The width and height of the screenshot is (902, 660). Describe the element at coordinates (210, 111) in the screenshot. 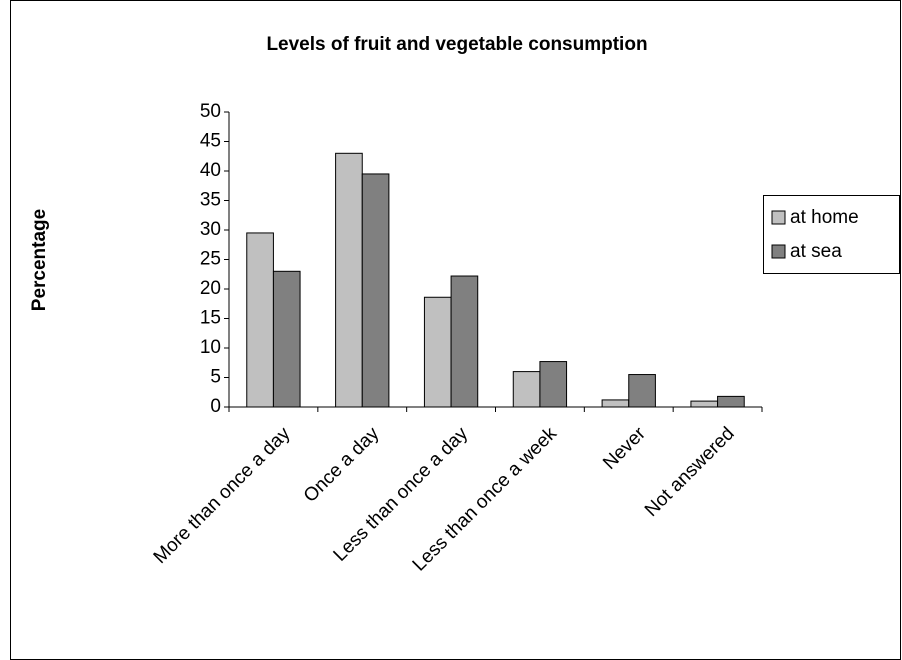

I see `y-tick-label: 50` at that location.